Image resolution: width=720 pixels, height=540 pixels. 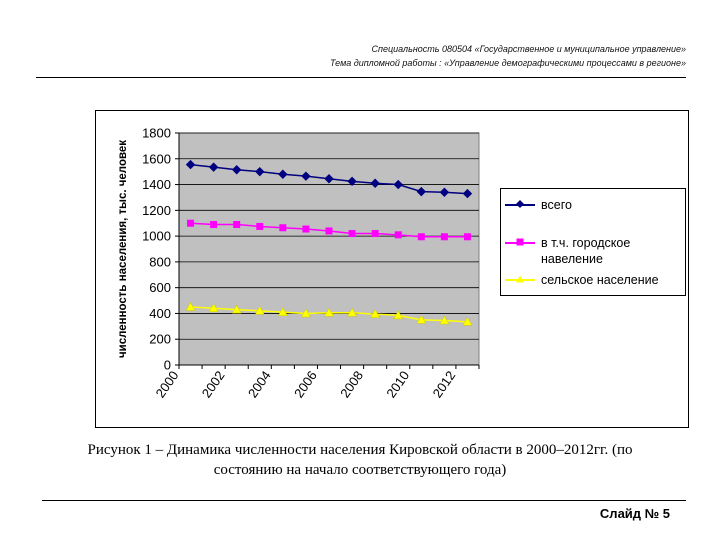 I want to click on y-axis-label: численность населения, тыс. человек, so click(x=123, y=249).